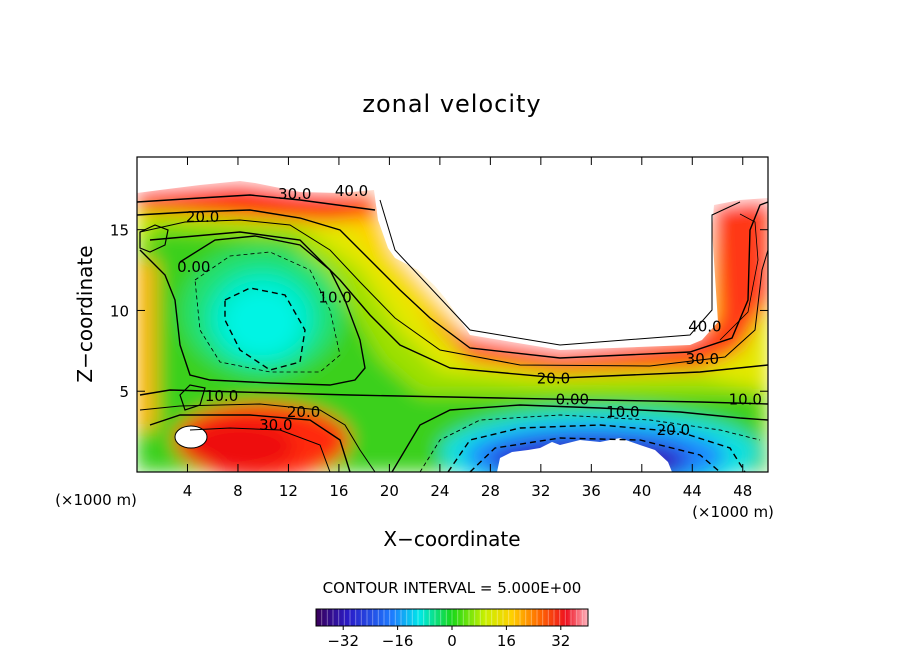 The width and height of the screenshot is (904, 654). I want to click on x-tick-label: 32, so click(540, 491).